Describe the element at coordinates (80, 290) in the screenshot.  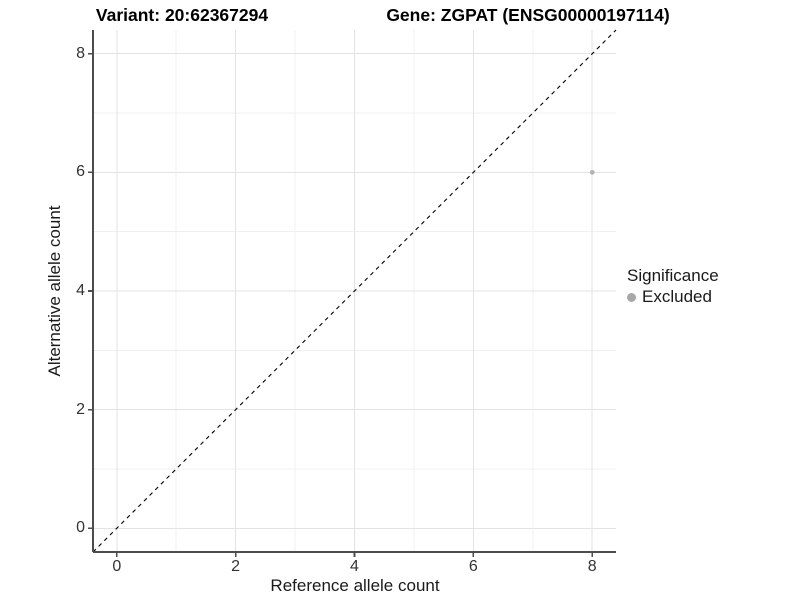
I see `y-tick-label: 4` at that location.